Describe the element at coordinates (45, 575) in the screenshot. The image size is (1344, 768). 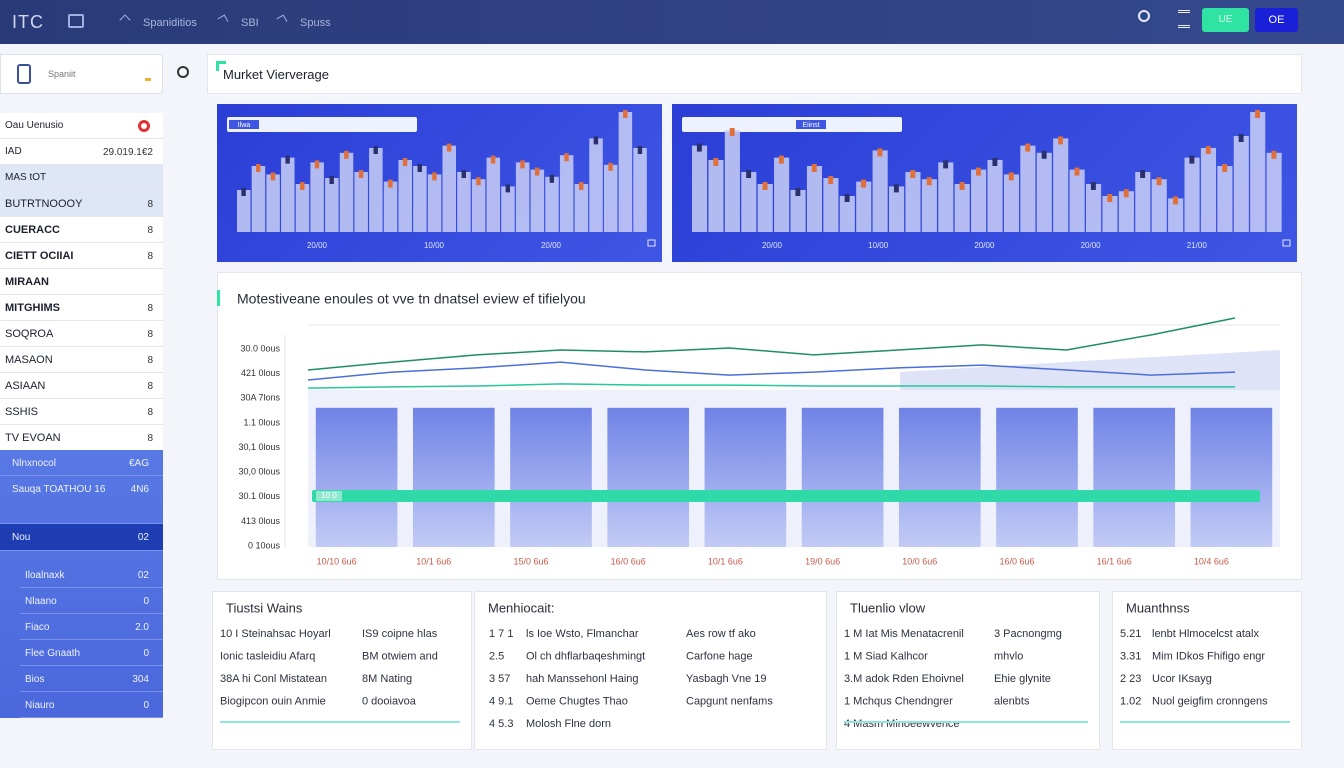
I see `row-label: Iloalnaxk` at that location.